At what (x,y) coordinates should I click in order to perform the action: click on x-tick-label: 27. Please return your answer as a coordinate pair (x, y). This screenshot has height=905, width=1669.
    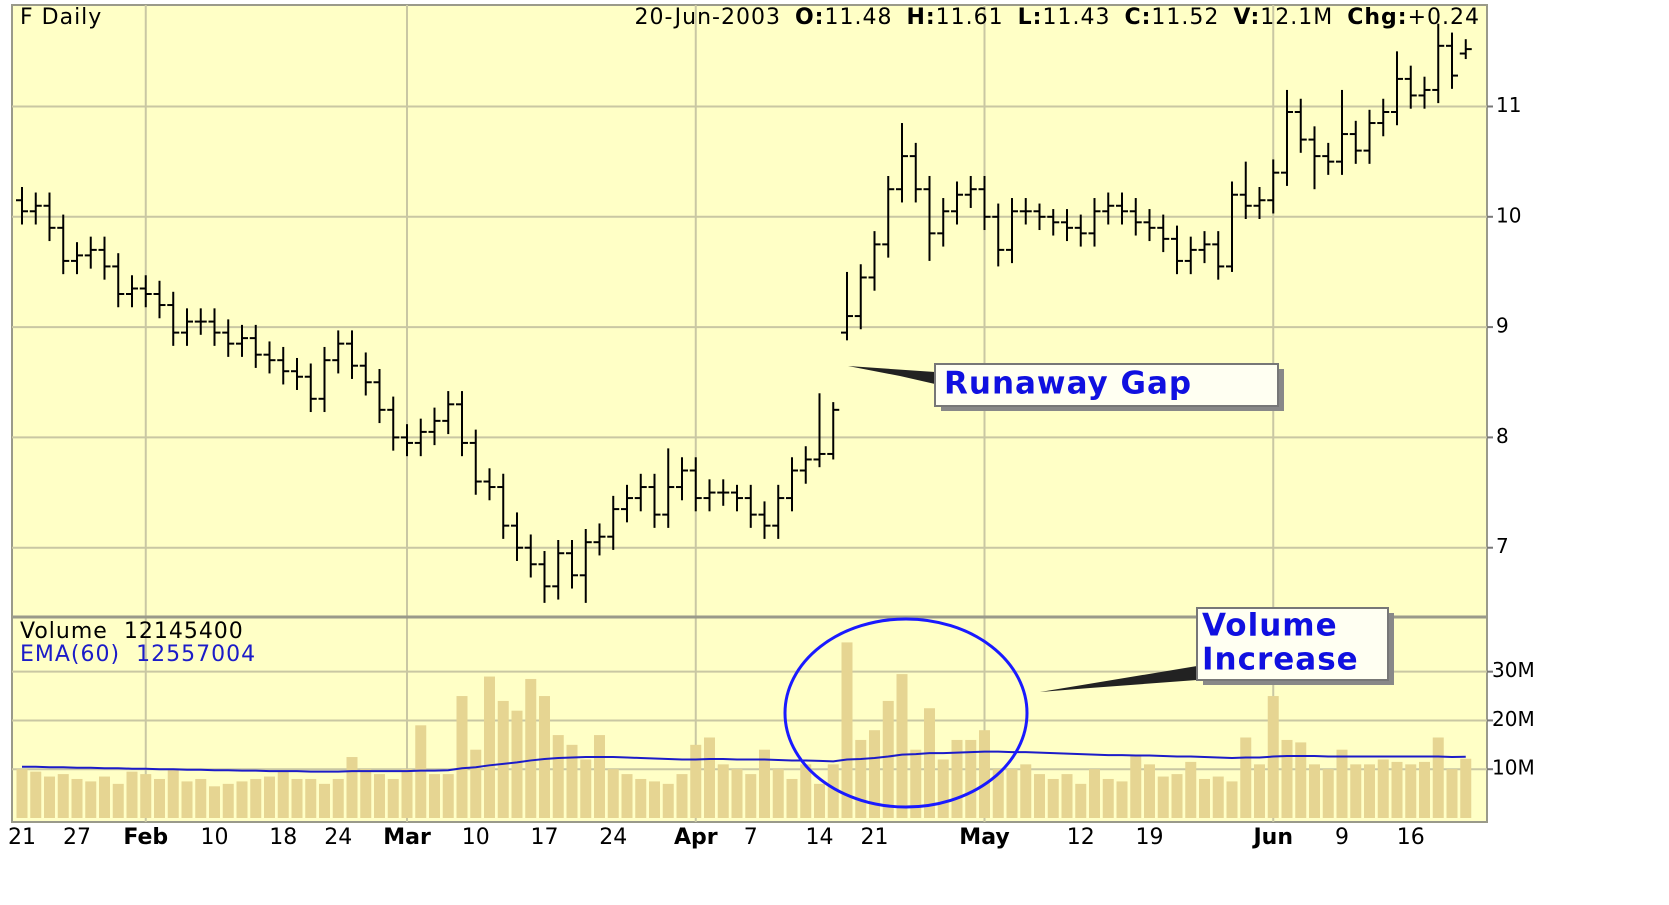
    Looking at the image, I should click on (77, 837).